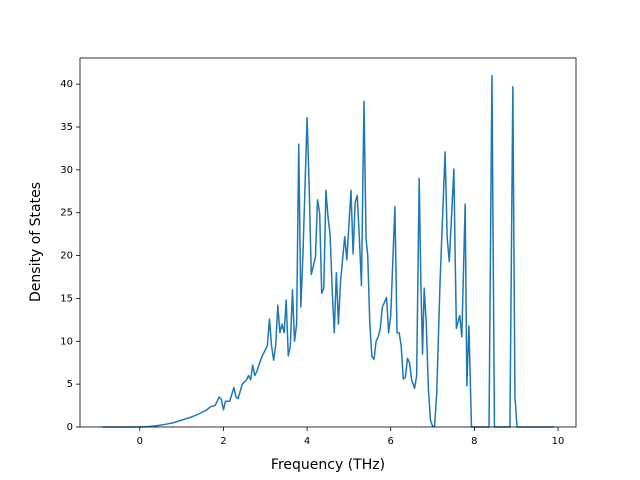 This screenshot has height=480, width=640. Describe the element at coordinates (70, 384) in the screenshot. I see `y-tick-label: 5` at that location.